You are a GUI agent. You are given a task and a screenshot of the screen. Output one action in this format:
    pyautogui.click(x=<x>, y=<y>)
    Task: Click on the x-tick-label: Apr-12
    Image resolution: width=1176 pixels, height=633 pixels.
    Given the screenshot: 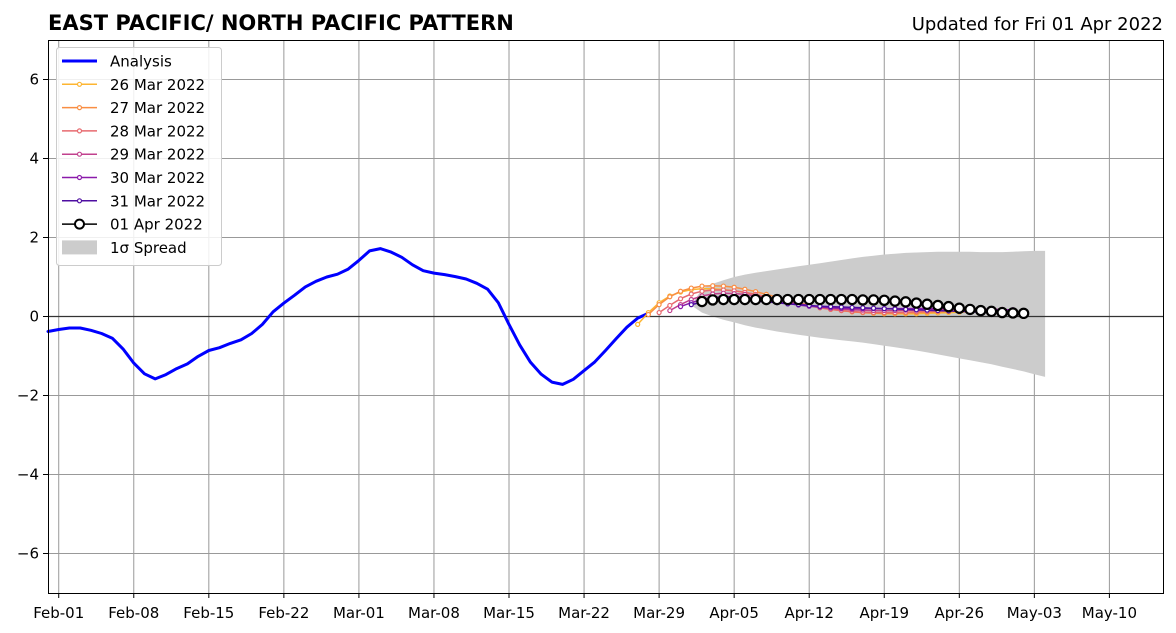 What is the action you would take?
    pyautogui.click(x=809, y=613)
    